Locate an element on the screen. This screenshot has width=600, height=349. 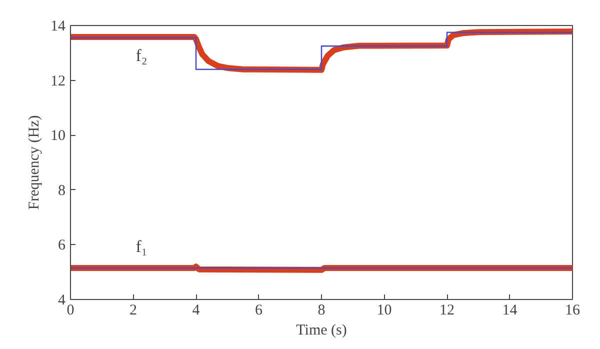
series-label: f₁ is located at coordinates (142, 246).